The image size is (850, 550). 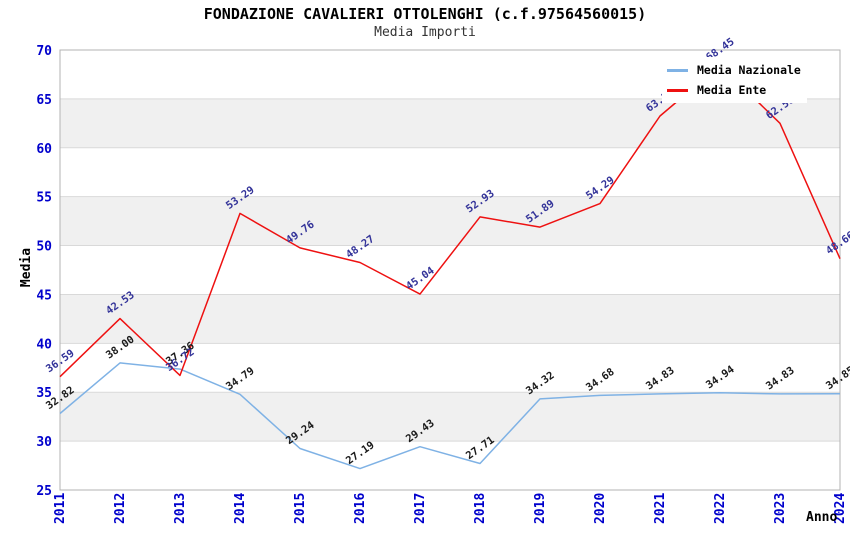 I want to click on svg-text: 2013, so click(x=180, y=508).